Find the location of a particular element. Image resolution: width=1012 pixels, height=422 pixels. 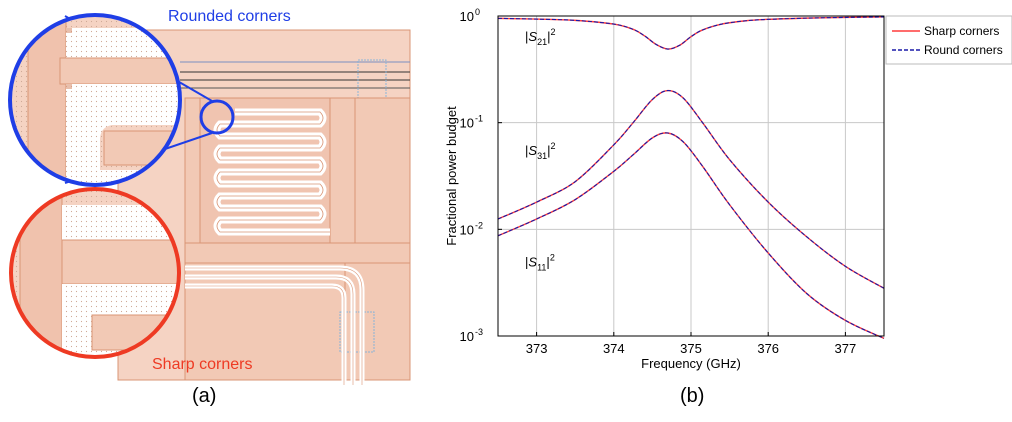

curve-annotations: |S21|2 |S31|2 |S11|2 is located at coordinates (540, 149).